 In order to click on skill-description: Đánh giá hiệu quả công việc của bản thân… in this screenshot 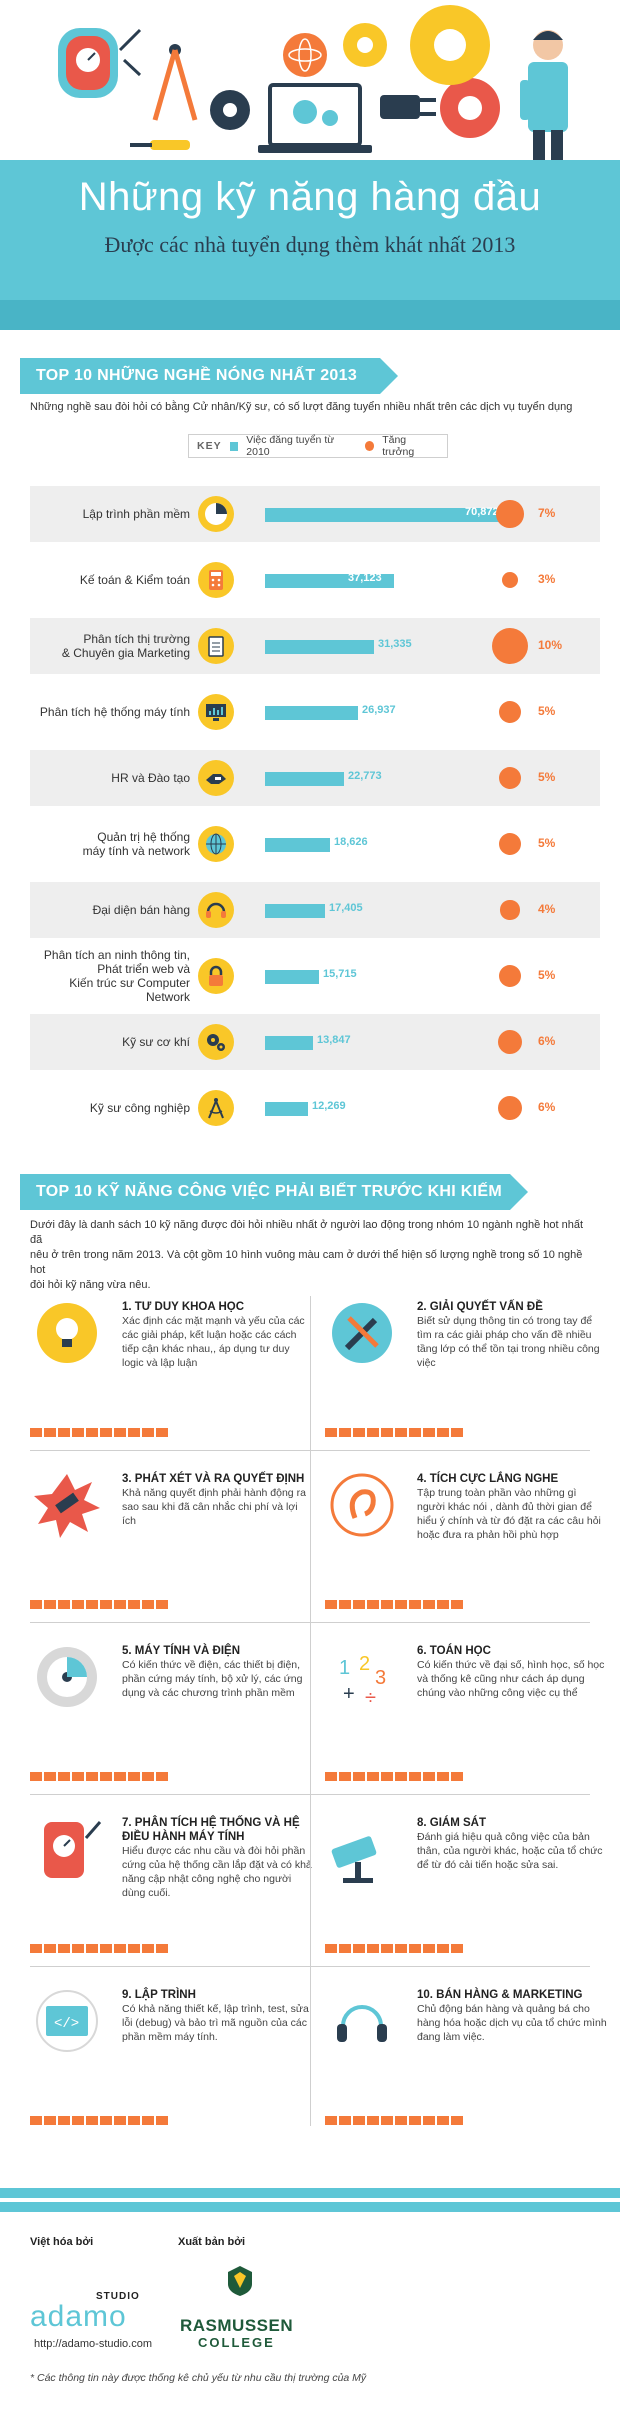, I will do `click(510, 1851)`.